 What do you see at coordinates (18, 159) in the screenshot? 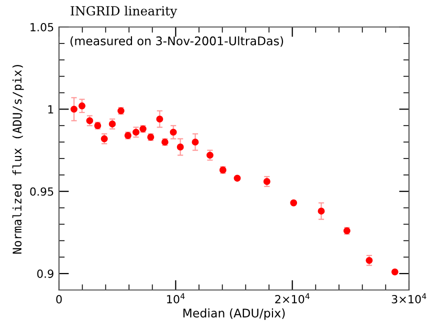
I see `y-axis-title: Normalized flux (ADU/s/pix)` at bounding box center [18, 159].